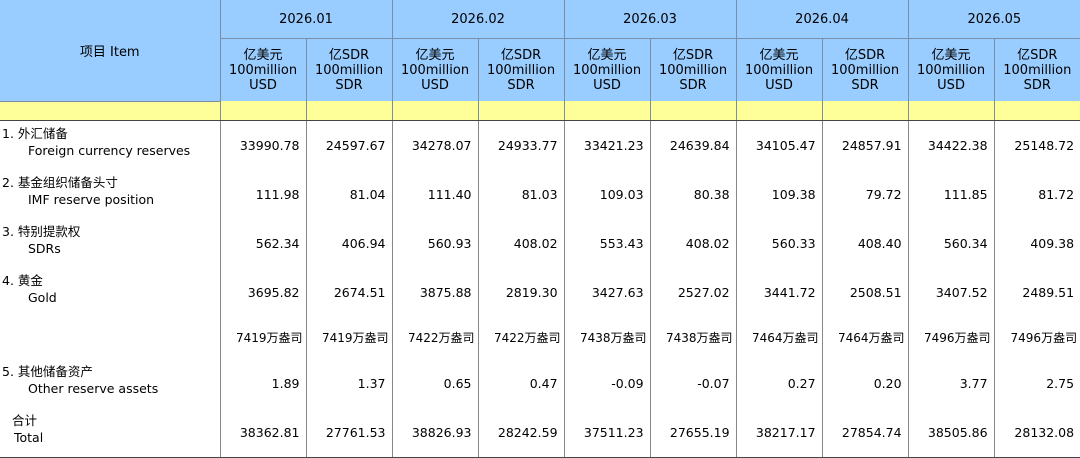  What do you see at coordinates (110, 338) in the screenshot?
I see `row-label` at bounding box center [110, 338].